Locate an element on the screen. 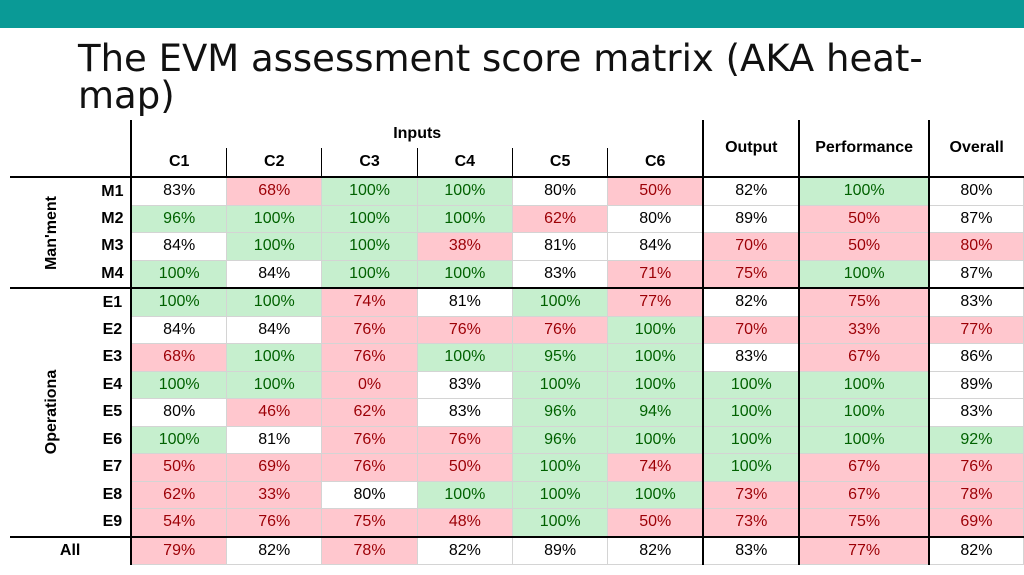 This screenshot has width=1024, height=575. group-label-text: Operationa is located at coordinates (52, 412).